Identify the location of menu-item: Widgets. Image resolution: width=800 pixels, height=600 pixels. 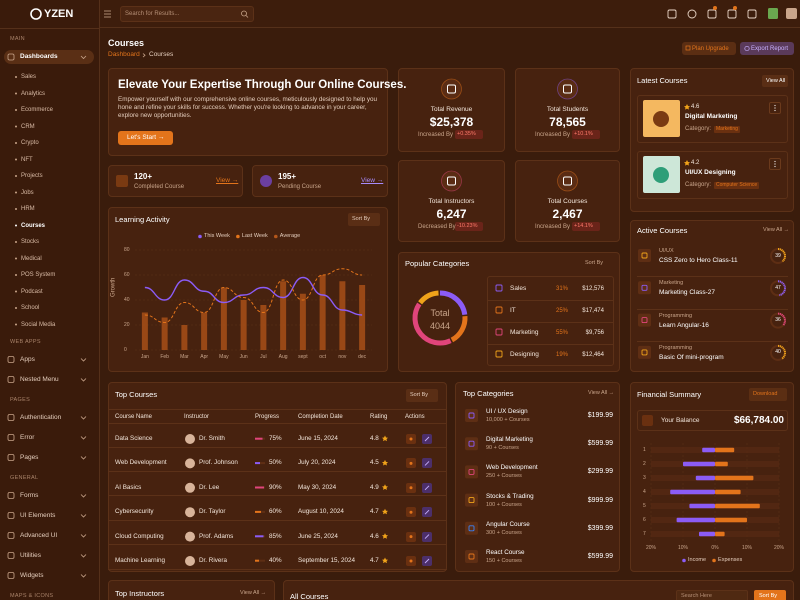
(32, 575).